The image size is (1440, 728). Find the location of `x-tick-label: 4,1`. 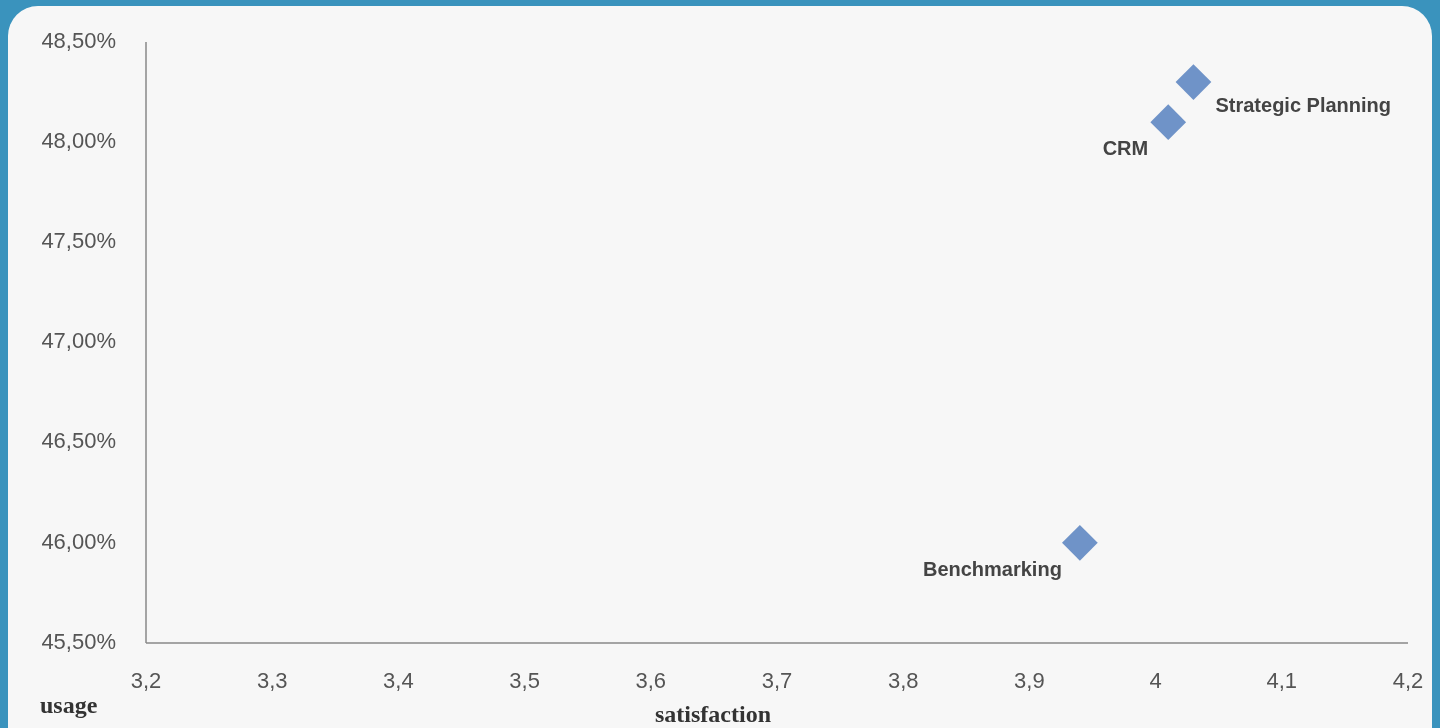

x-tick-label: 4,1 is located at coordinates (1282, 680).